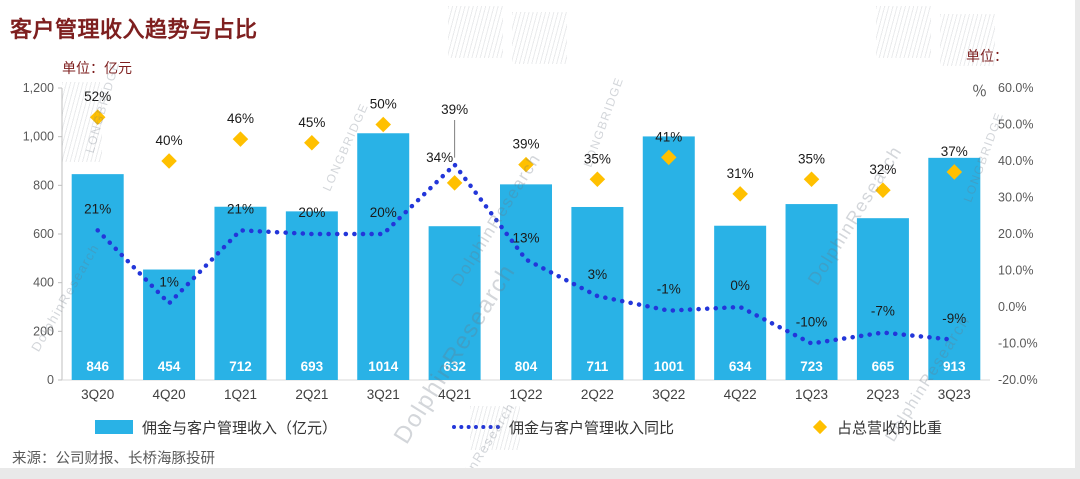 The height and width of the screenshot is (479, 1080). What do you see at coordinates (240, 366) in the screenshot?
I see `bar-value-label: 712` at bounding box center [240, 366].